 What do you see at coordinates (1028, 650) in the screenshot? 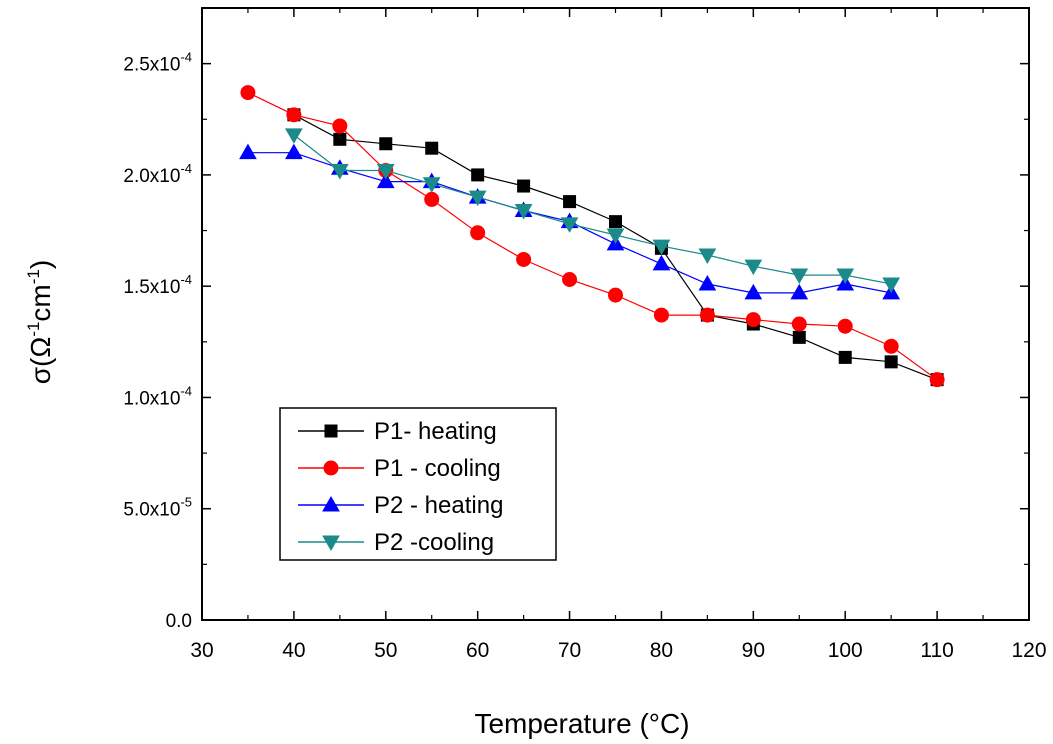
I see `x-tick-label: 120` at bounding box center [1028, 650].